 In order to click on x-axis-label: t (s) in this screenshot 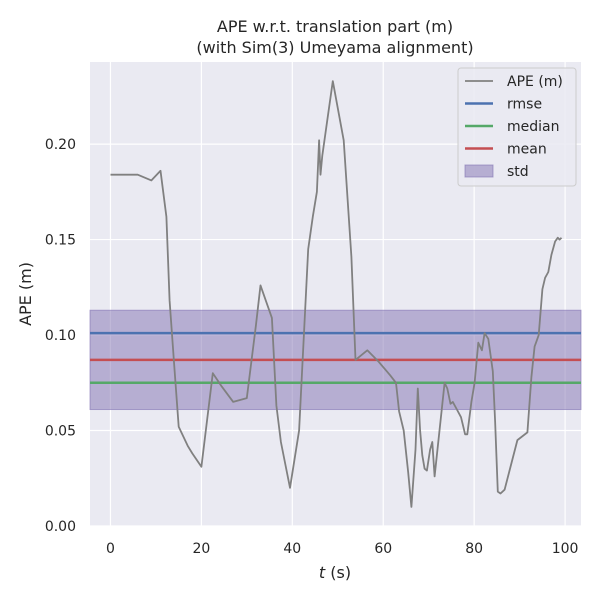, I will do `click(335, 572)`.